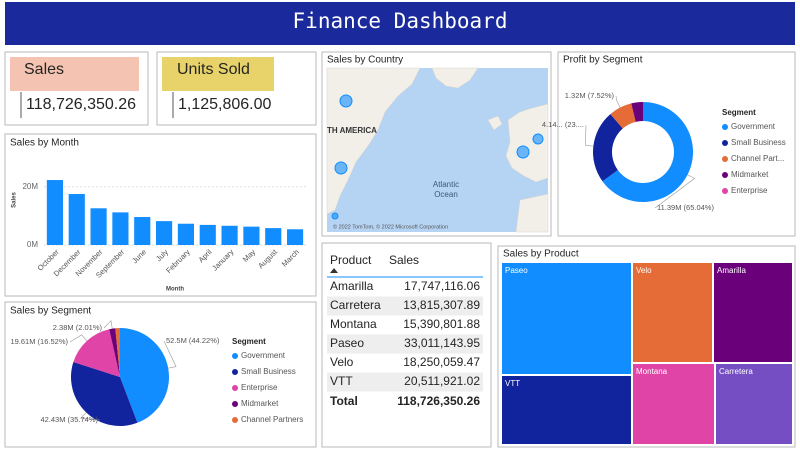 This screenshot has height=454, width=800. Describe the element at coordinates (225, 104) in the screenshot. I see `card-value: 1,125,806.00` at that location.